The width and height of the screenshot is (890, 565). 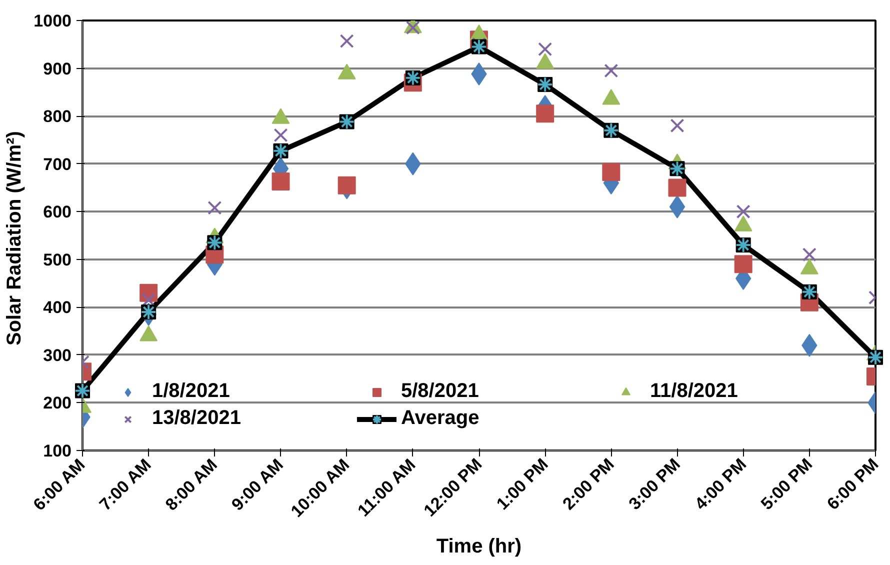 What do you see at coordinates (852, 484) in the screenshot?
I see `x-tick-label: 6:00 PM` at bounding box center [852, 484].